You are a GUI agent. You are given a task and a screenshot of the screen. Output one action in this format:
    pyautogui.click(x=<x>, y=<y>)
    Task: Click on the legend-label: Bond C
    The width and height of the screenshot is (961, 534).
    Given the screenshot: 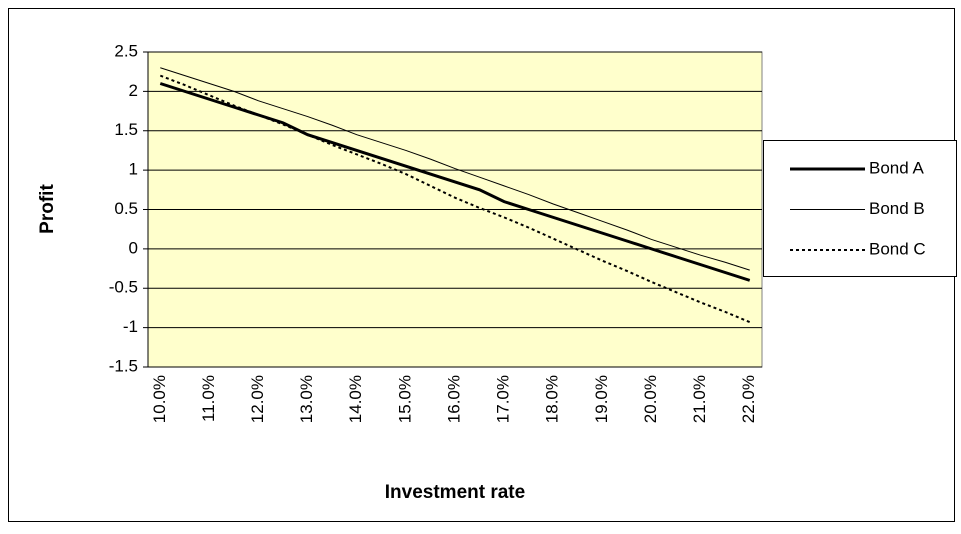 What is the action you would take?
    pyautogui.click(x=897, y=248)
    